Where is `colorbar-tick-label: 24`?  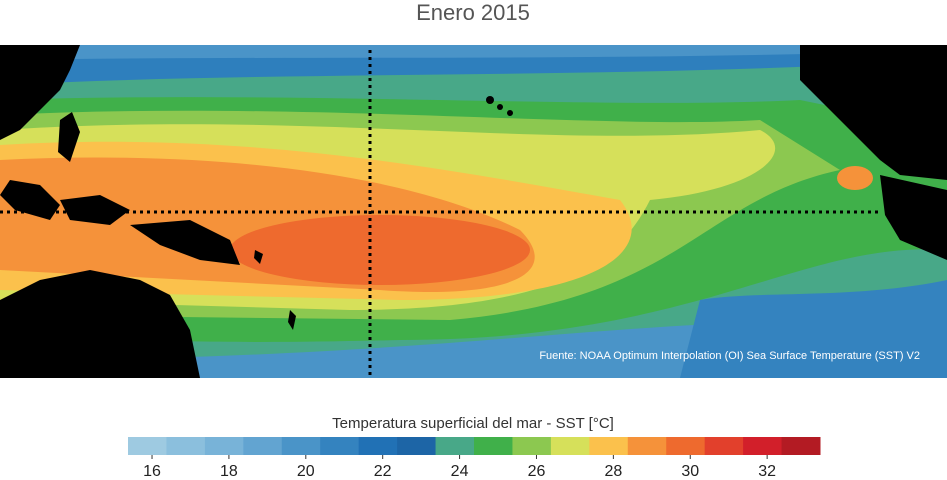 colorbar-tick-label: 24 is located at coordinates (460, 471).